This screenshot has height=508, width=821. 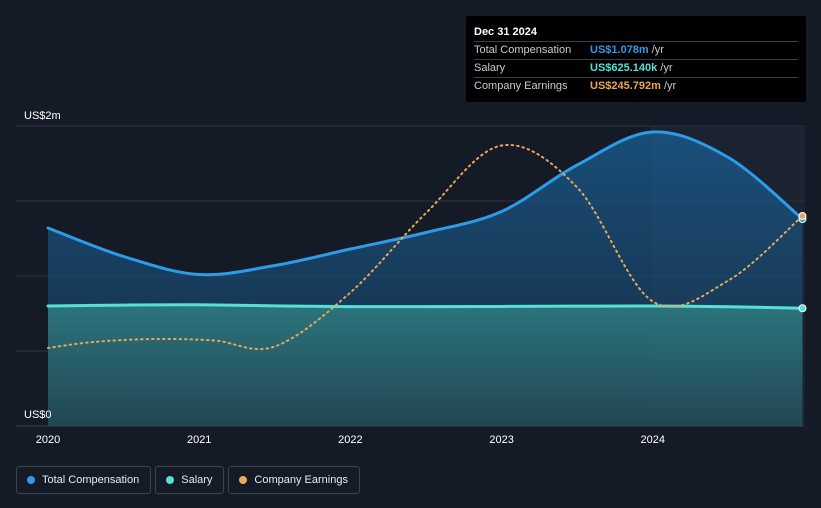 I want to click on tooltip-row-company-earnings: Company Earnings US$245.792m /yr, so click(x=636, y=86).